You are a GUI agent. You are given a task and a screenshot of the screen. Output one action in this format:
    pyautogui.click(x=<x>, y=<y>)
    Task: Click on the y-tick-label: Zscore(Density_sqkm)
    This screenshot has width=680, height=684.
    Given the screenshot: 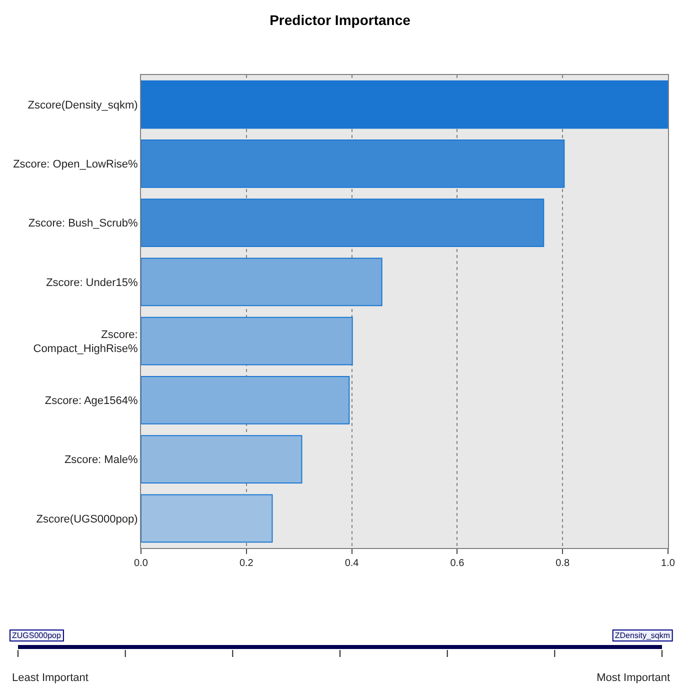 What is the action you would take?
    pyautogui.click(x=83, y=105)
    